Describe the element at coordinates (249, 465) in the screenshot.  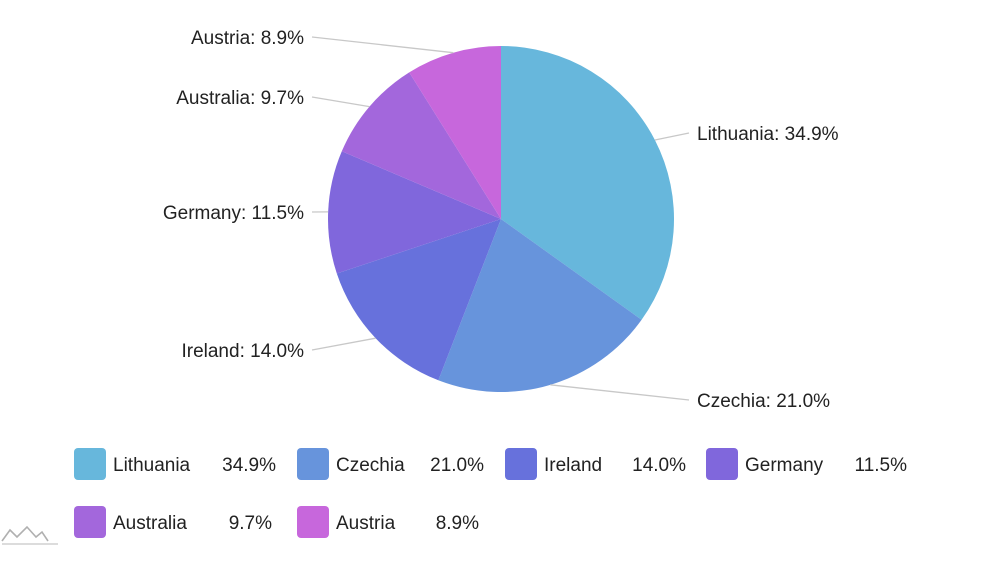
I see `legend-value: 34.9%` at that location.